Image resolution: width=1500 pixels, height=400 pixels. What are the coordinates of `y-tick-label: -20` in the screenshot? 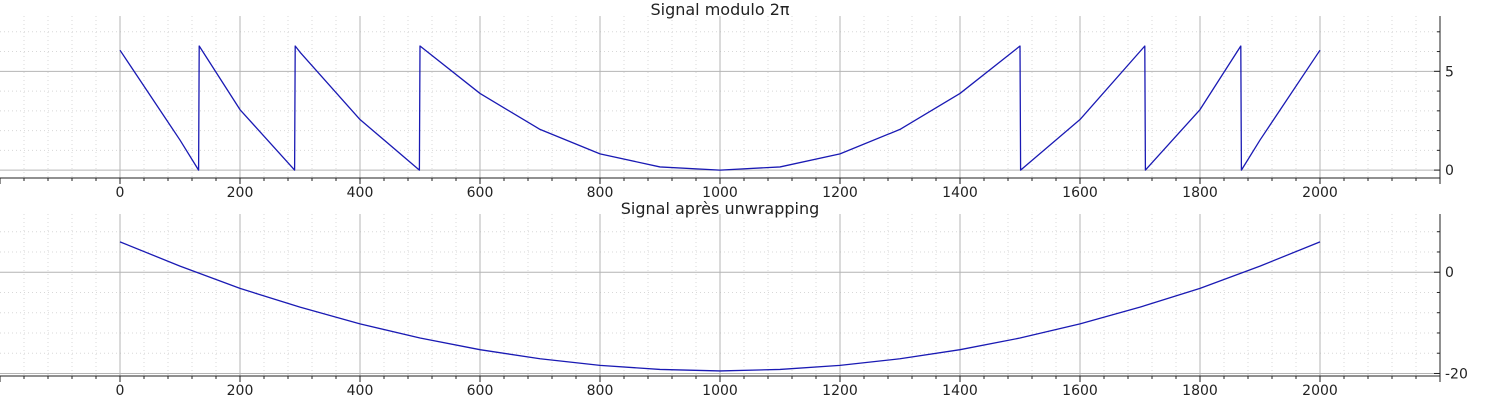 It's located at (1456, 374).